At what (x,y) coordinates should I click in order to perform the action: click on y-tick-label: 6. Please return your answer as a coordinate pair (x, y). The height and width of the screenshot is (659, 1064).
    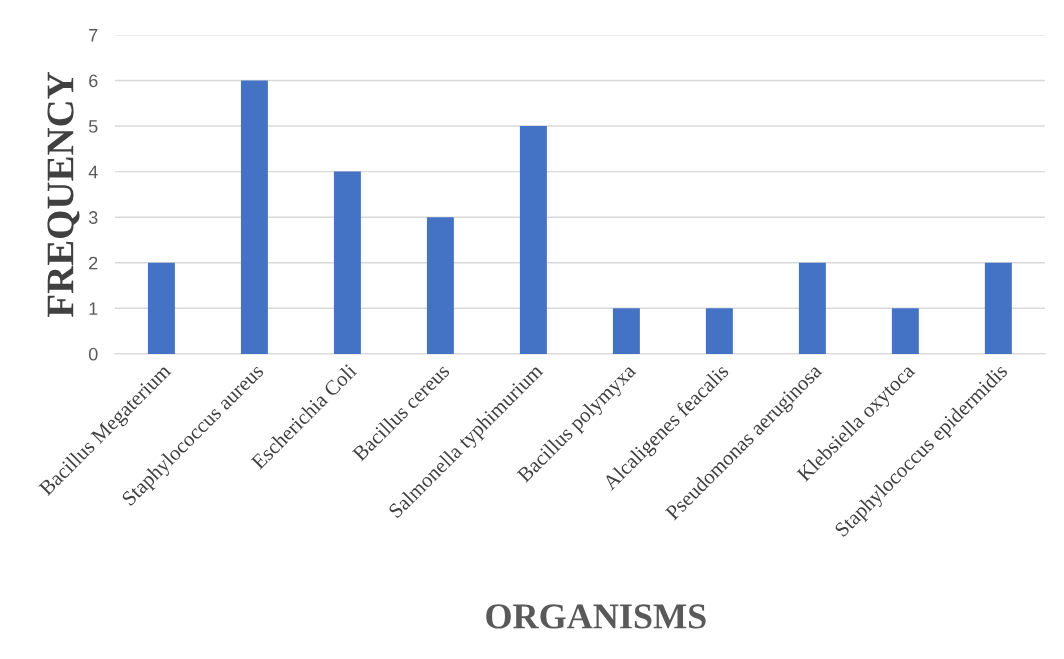
    Looking at the image, I should click on (93, 81).